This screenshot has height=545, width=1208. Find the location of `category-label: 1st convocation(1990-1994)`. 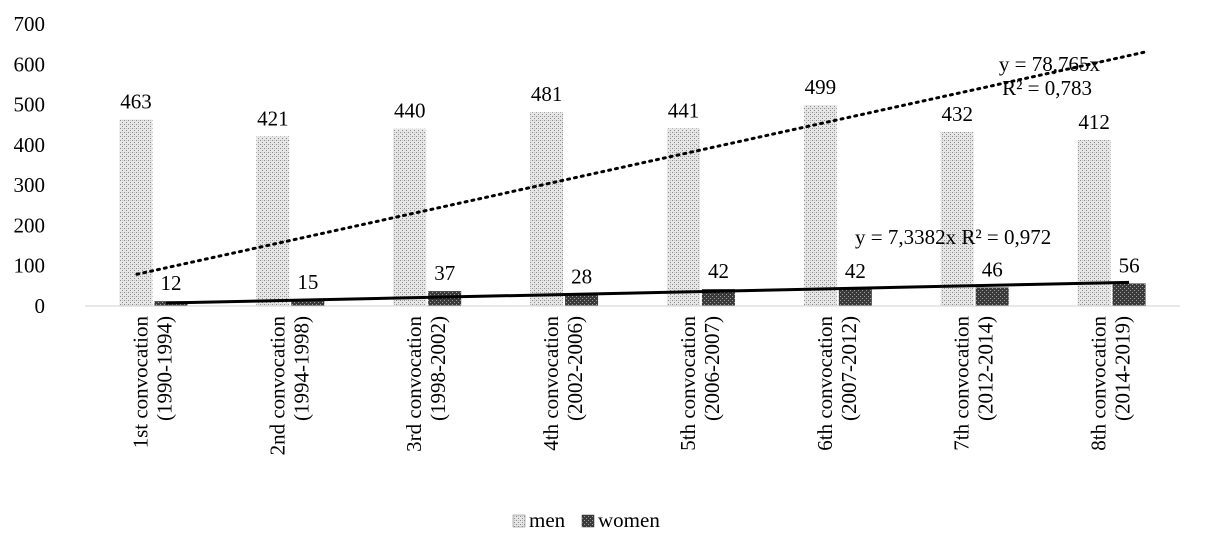

category-label: 1st convocation(1990-1994) is located at coordinates (152, 382).